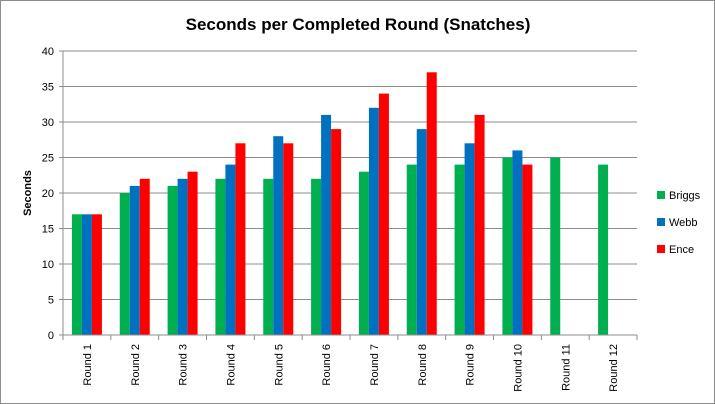 This screenshot has height=404, width=715. What do you see at coordinates (48, 52) in the screenshot?
I see `y-tick-label: 40` at bounding box center [48, 52].